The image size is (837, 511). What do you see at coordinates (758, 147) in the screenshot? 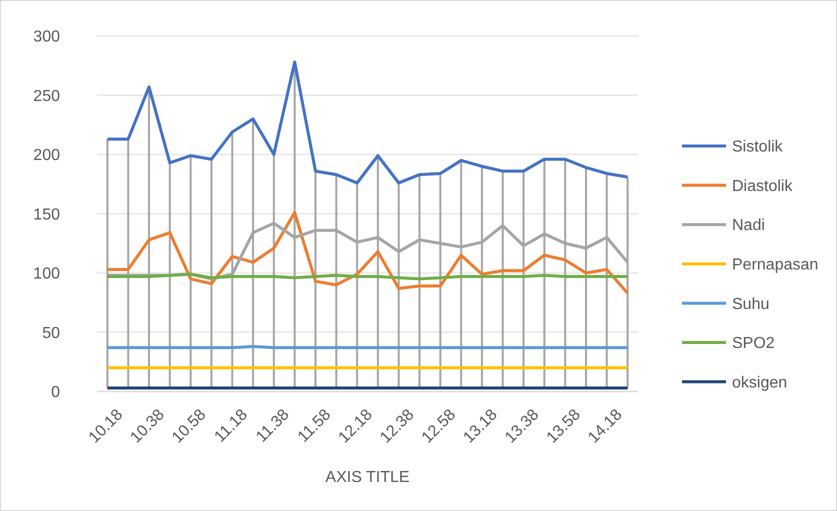
I see `legend-label: Sistolik` at bounding box center [758, 147].